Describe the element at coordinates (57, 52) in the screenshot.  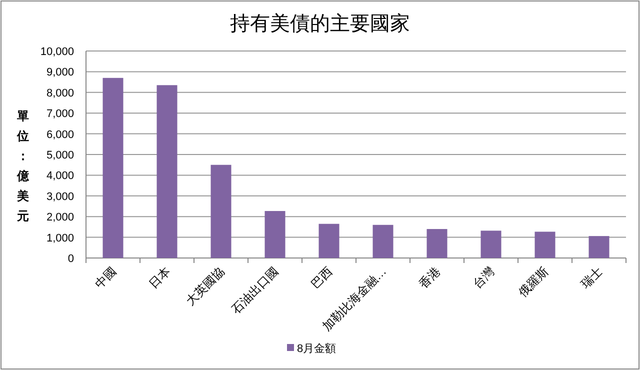
I see `y-tick-label: 10,000` at that location.